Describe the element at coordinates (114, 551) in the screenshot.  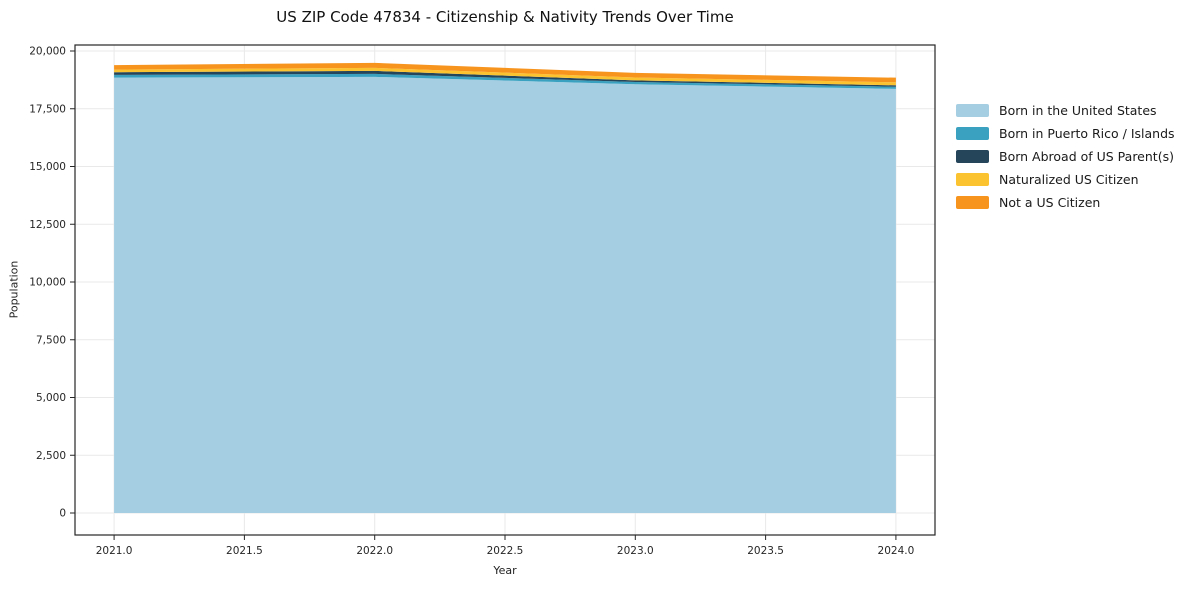
I see `x-tick-label: 2021.0` at that location.